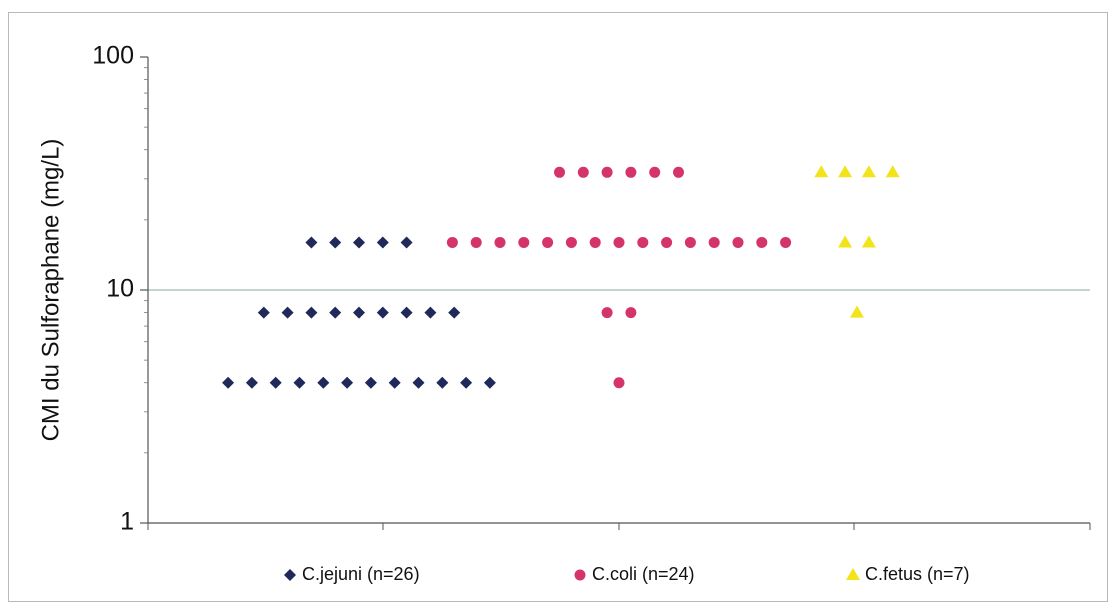  I want to click on legend-label: C.fetus (n=7), so click(917, 574).